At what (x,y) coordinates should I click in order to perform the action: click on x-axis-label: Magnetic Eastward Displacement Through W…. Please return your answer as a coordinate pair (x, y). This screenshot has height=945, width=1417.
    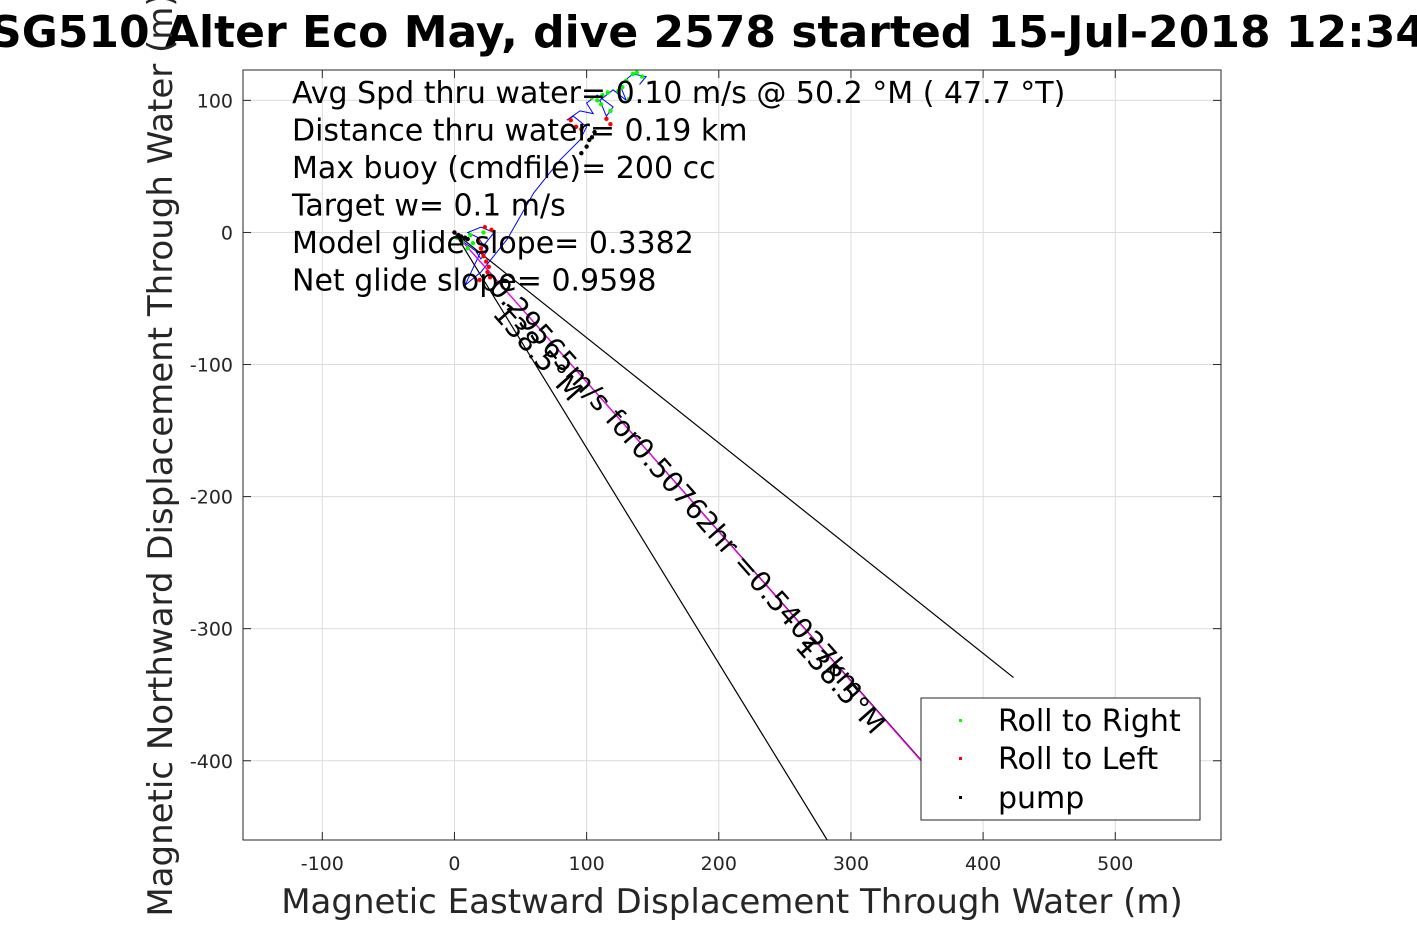
    Looking at the image, I should click on (732, 902).